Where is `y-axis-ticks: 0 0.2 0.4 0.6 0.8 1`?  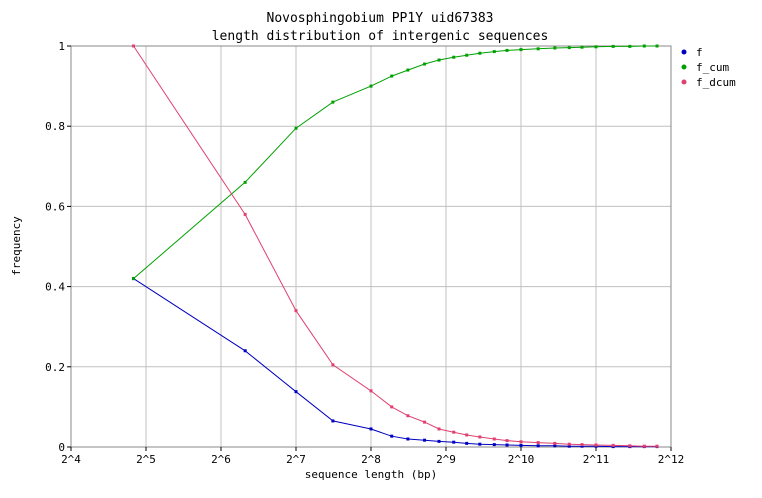 y-axis-ticks: 0 0.2 0.4 0.6 0.8 1 is located at coordinates (58, 247).